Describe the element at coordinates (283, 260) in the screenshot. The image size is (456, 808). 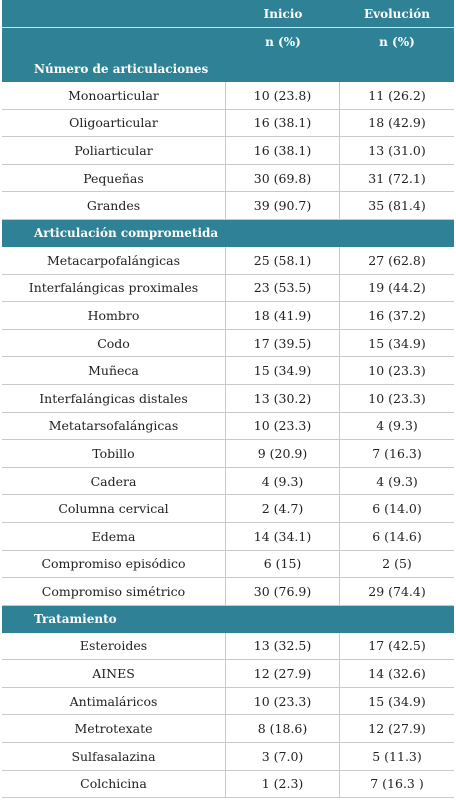
I see `inicio-value: 25 (58.1)` at that location.